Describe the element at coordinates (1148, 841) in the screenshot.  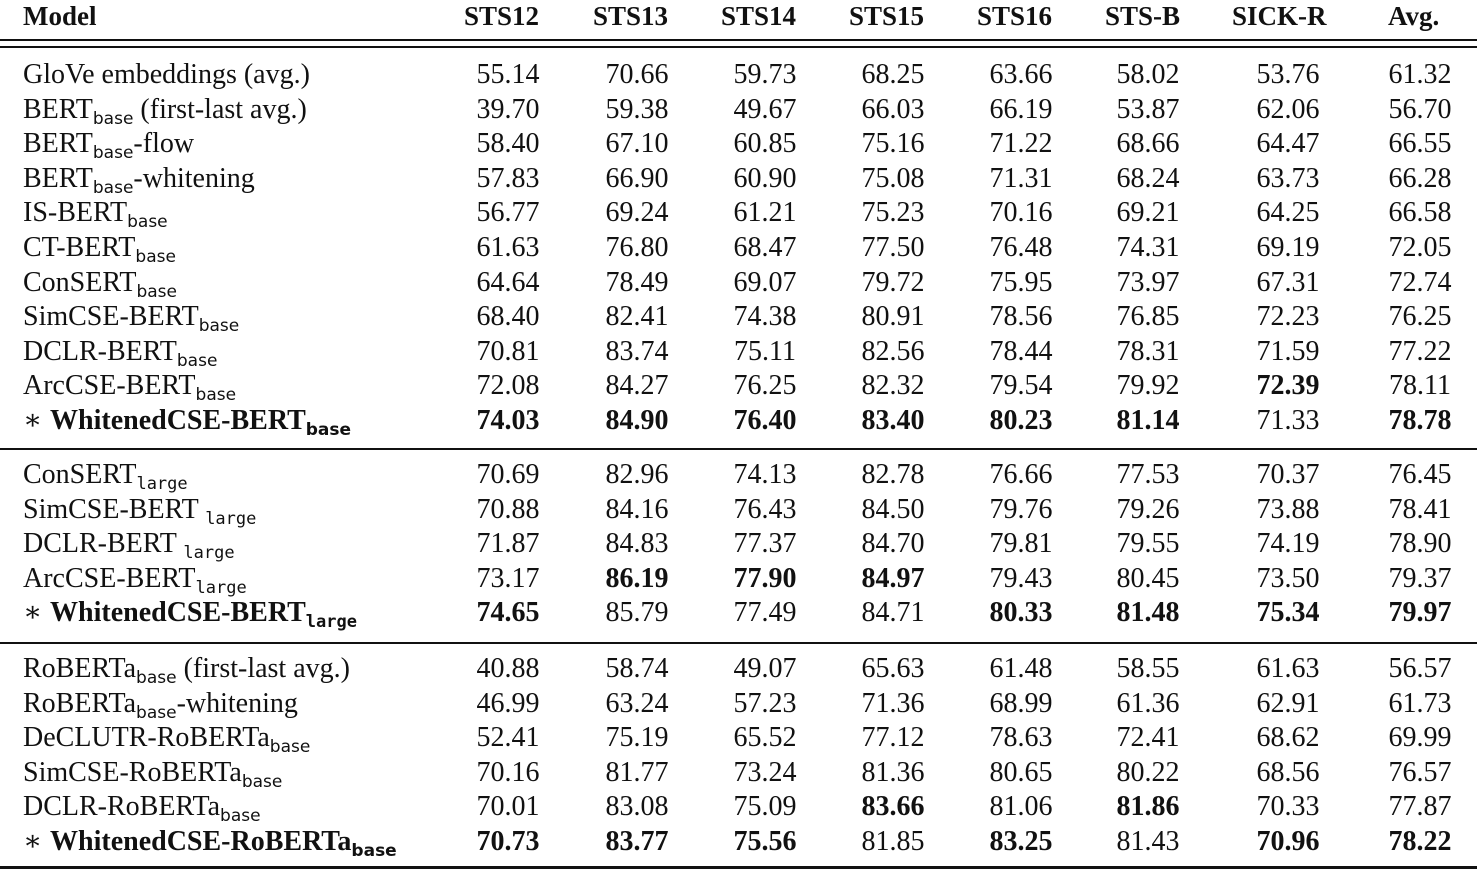
I see `score-cell: 81.43` at that location.